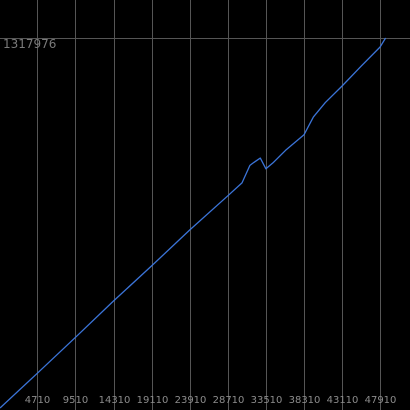 Image resolution: width=410 pixels, height=410 pixels. What do you see at coordinates (381, 400) in the screenshot?
I see `x-tick-label: 47910` at bounding box center [381, 400].